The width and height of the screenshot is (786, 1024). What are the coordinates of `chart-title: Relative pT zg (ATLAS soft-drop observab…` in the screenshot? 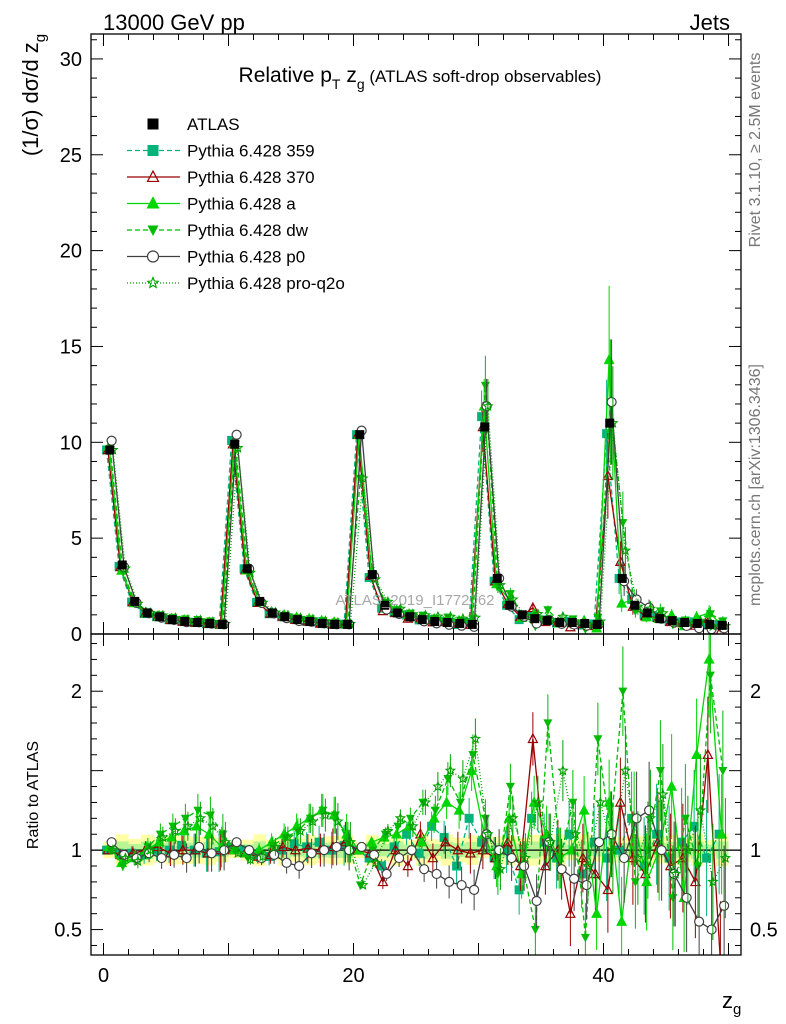 It's located at (420, 78).